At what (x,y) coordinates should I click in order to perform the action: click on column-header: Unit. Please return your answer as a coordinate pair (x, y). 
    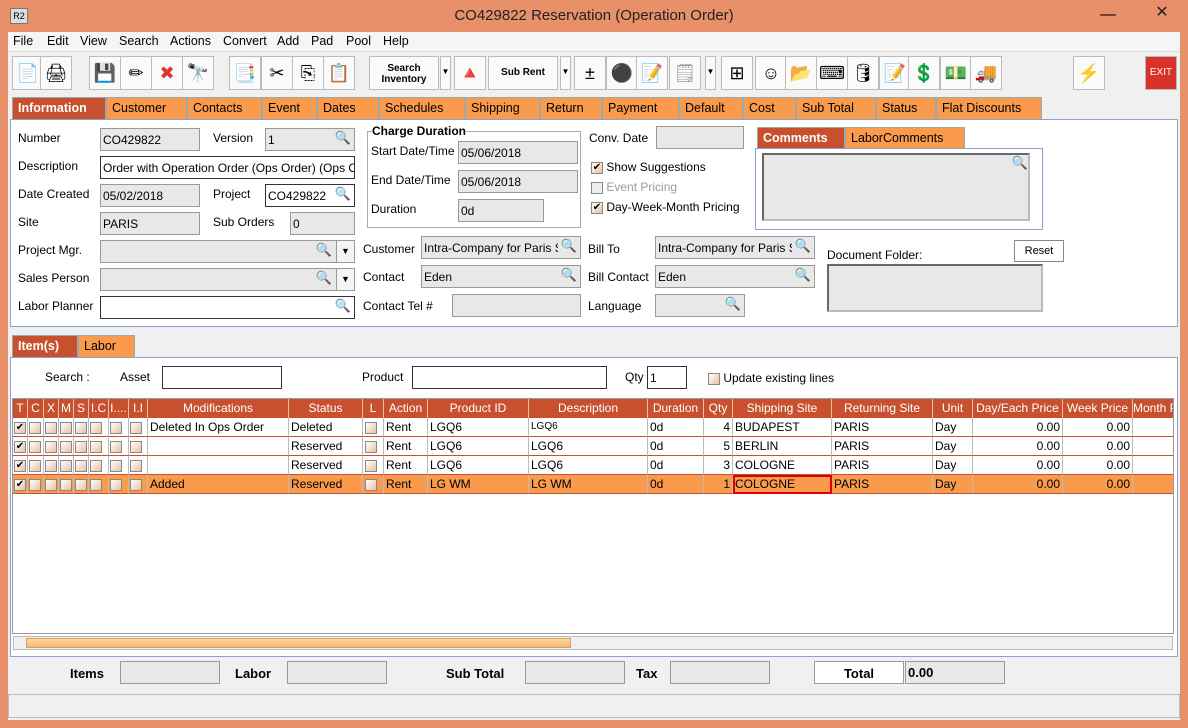
    Looking at the image, I should click on (953, 408).